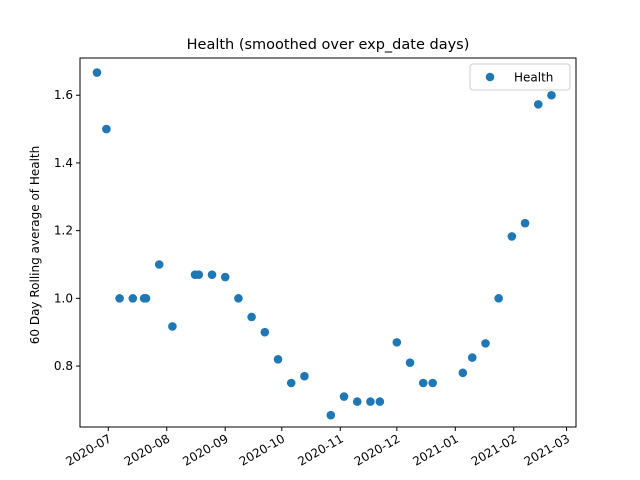 The image size is (640, 480). I want to click on chart-title: Health (smoothed over exp_date days), so click(328, 45).